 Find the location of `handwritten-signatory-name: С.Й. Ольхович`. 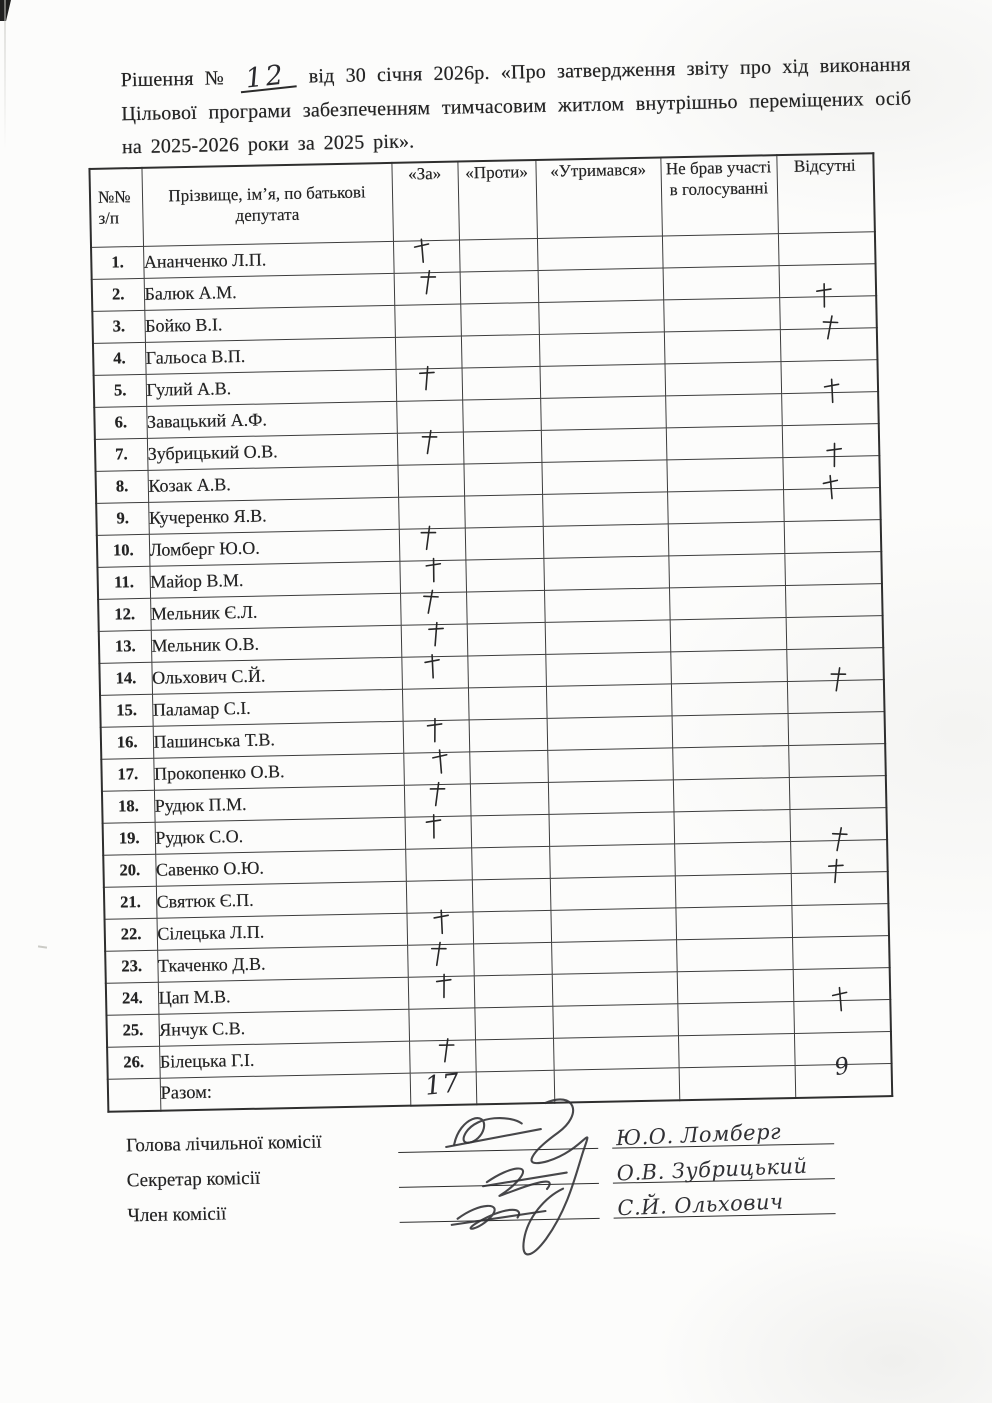

handwritten-signatory-name: С.Й. Ольхович is located at coordinates (700, 1205).